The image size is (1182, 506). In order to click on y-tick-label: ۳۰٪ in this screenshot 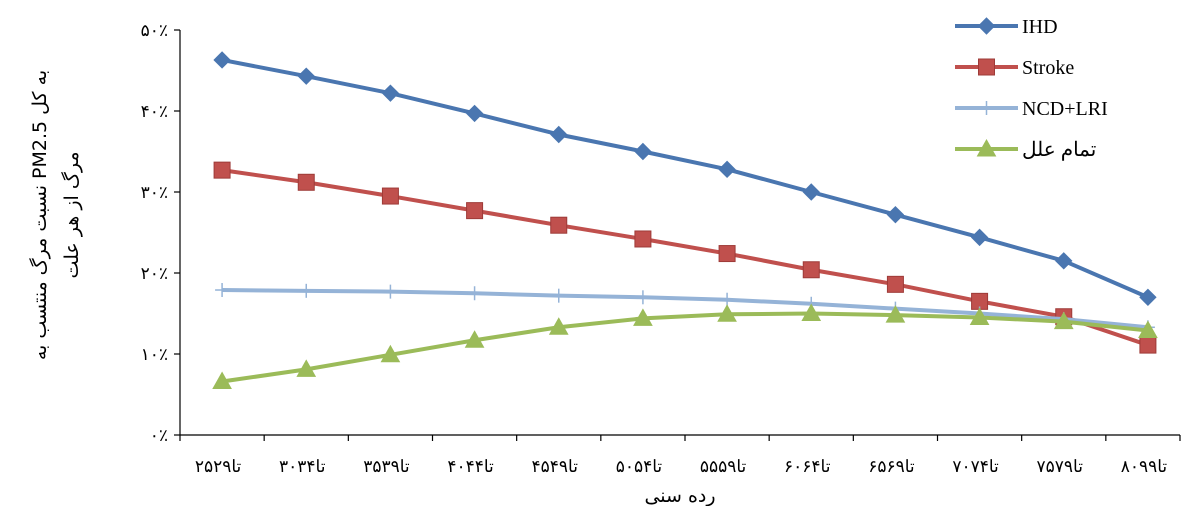, I will do `click(154, 193)`.